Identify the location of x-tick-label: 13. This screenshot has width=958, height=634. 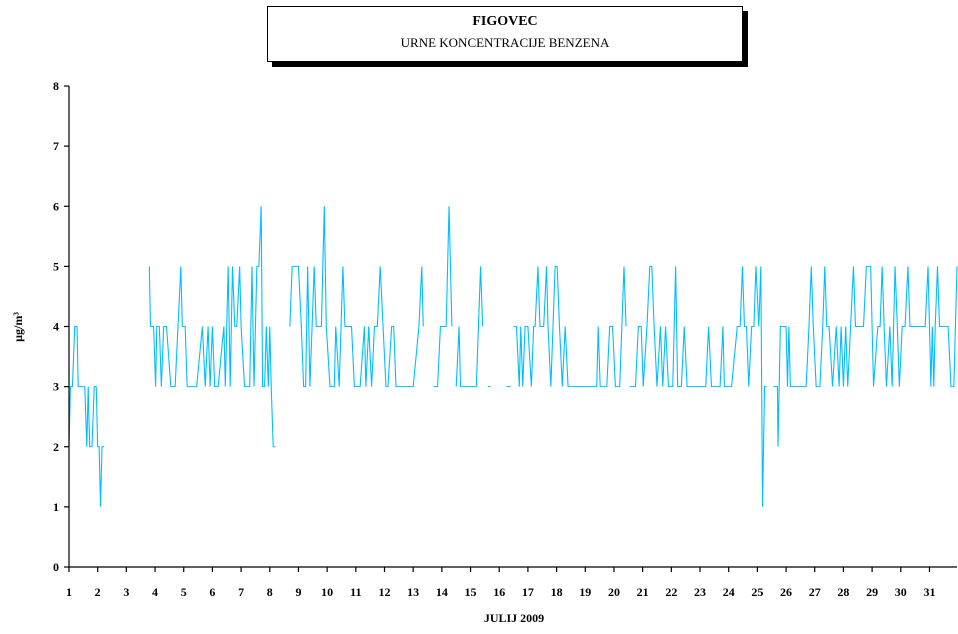
(413, 592).